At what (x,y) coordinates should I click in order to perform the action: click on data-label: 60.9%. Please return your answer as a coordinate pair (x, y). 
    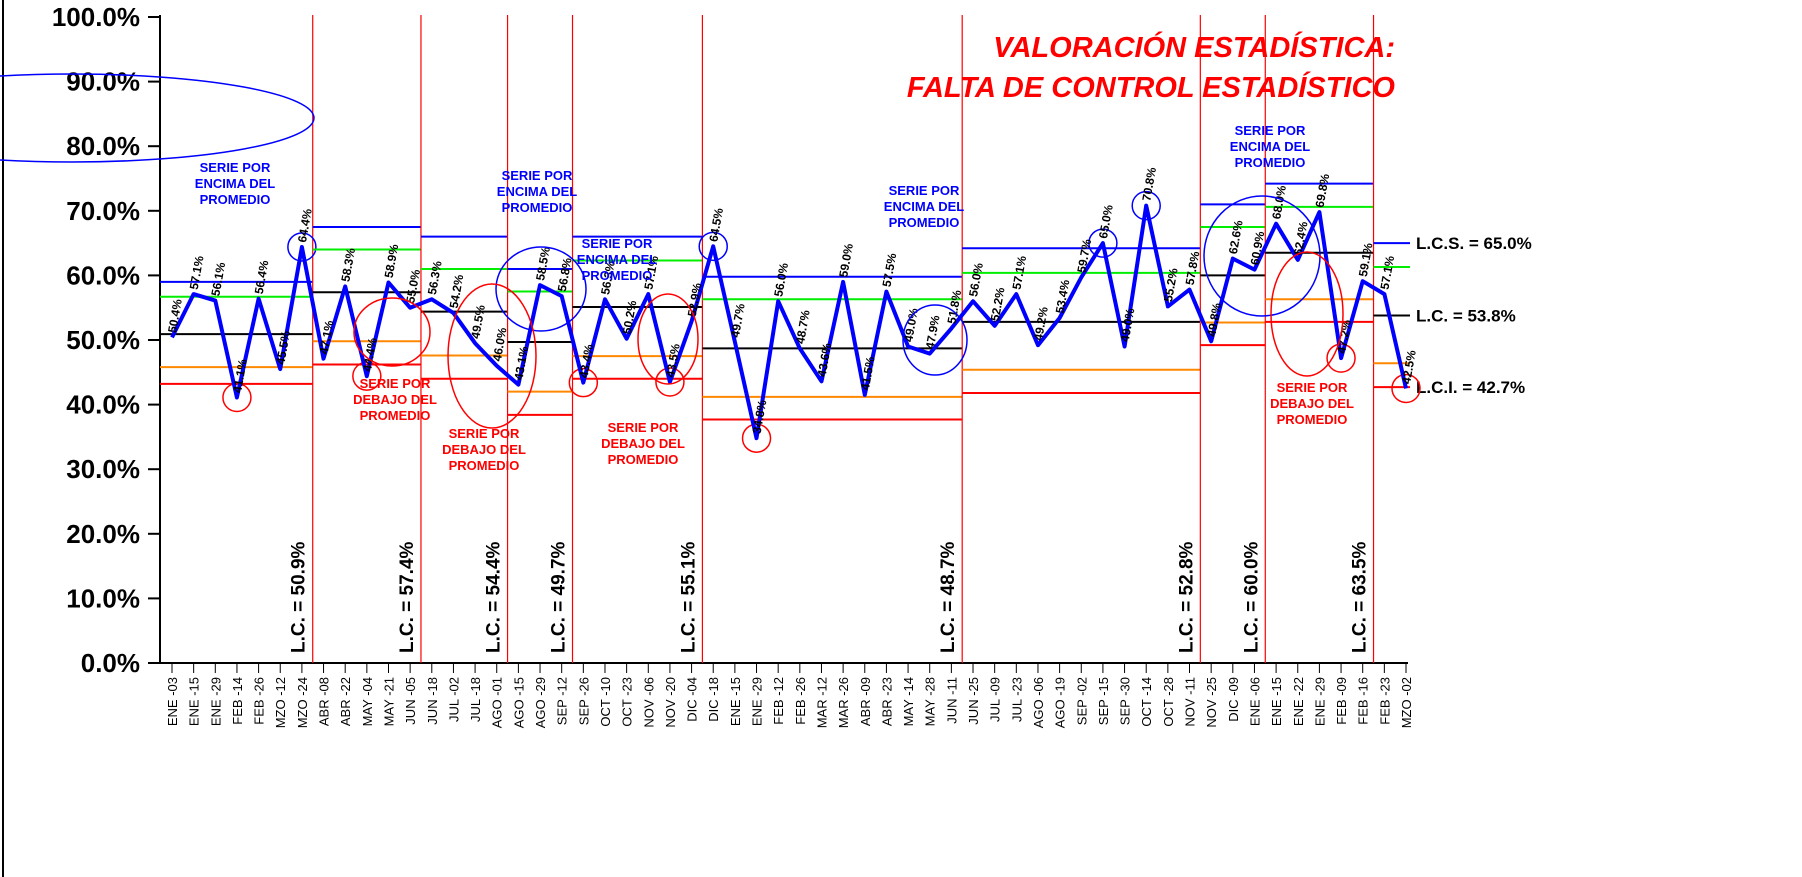
    Looking at the image, I should click on (1258, 248).